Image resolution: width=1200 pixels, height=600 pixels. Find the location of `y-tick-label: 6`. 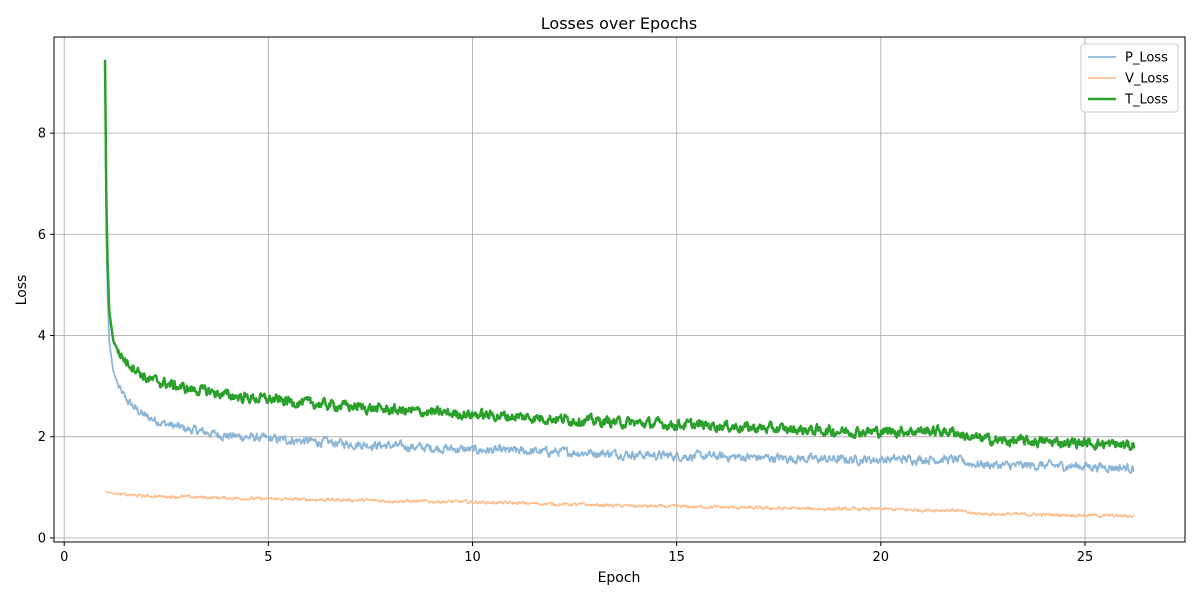

y-tick-label: 6 is located at coordinates (42, 235).